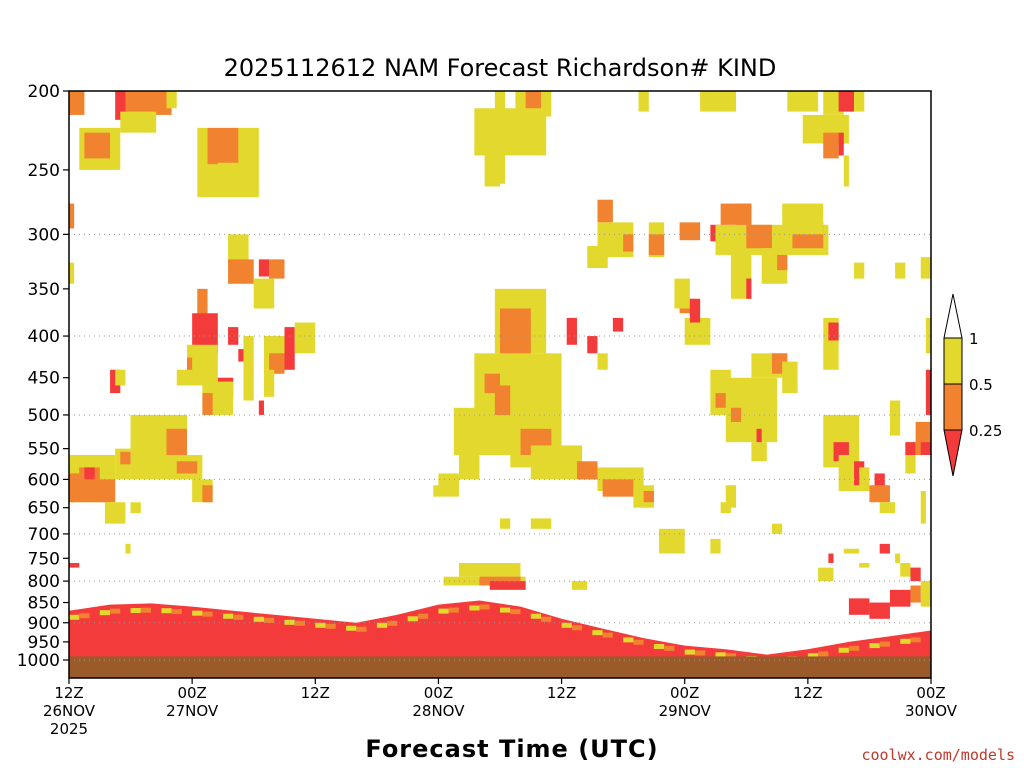 The height and width of the screenshot is (768, 1024). Describe the element at coordinates (44, 480) in the screenshot. I see `y-tick-label: 600` at that location.